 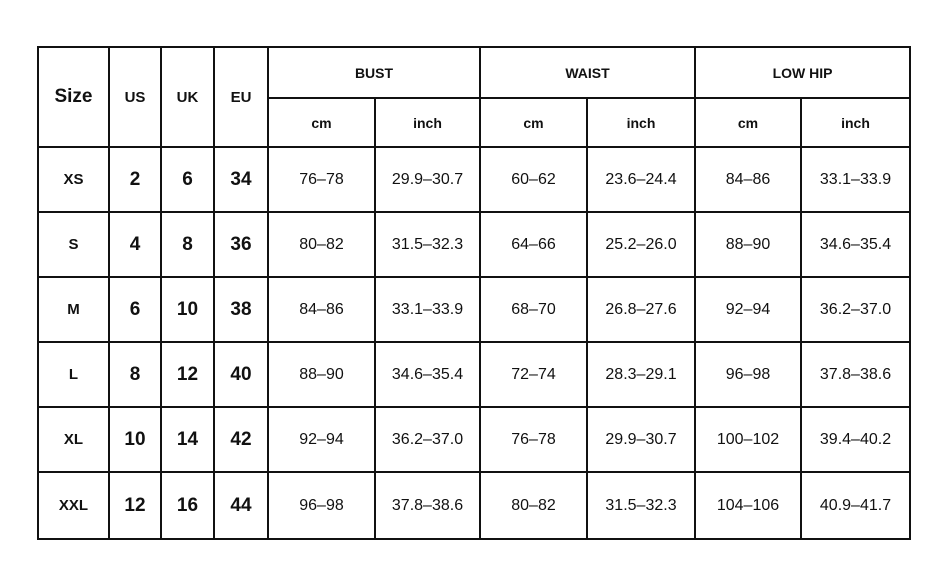 What do you see at coordinates (187, 374) in the screenshot?
I see `cell-uk: 12` at bounding box center [187, 374].